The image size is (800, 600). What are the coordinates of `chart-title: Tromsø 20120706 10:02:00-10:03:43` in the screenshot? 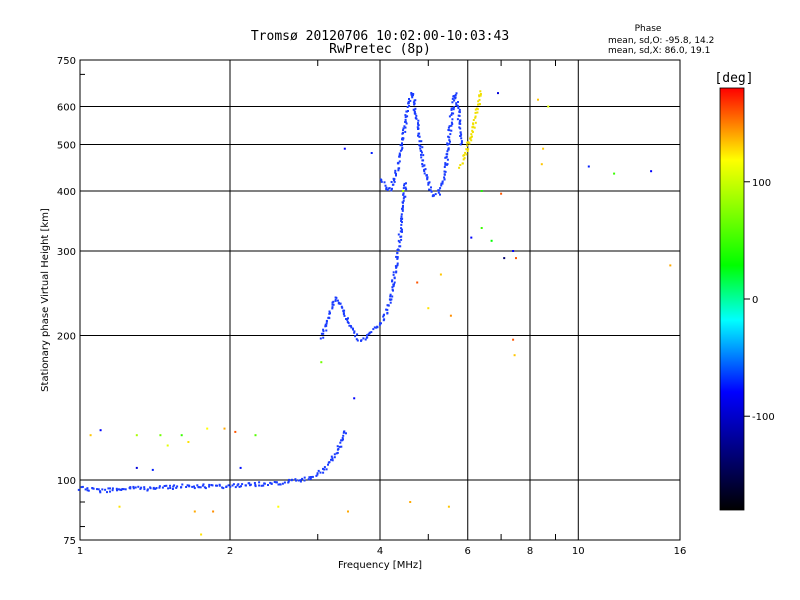 It's located at (380, 36).